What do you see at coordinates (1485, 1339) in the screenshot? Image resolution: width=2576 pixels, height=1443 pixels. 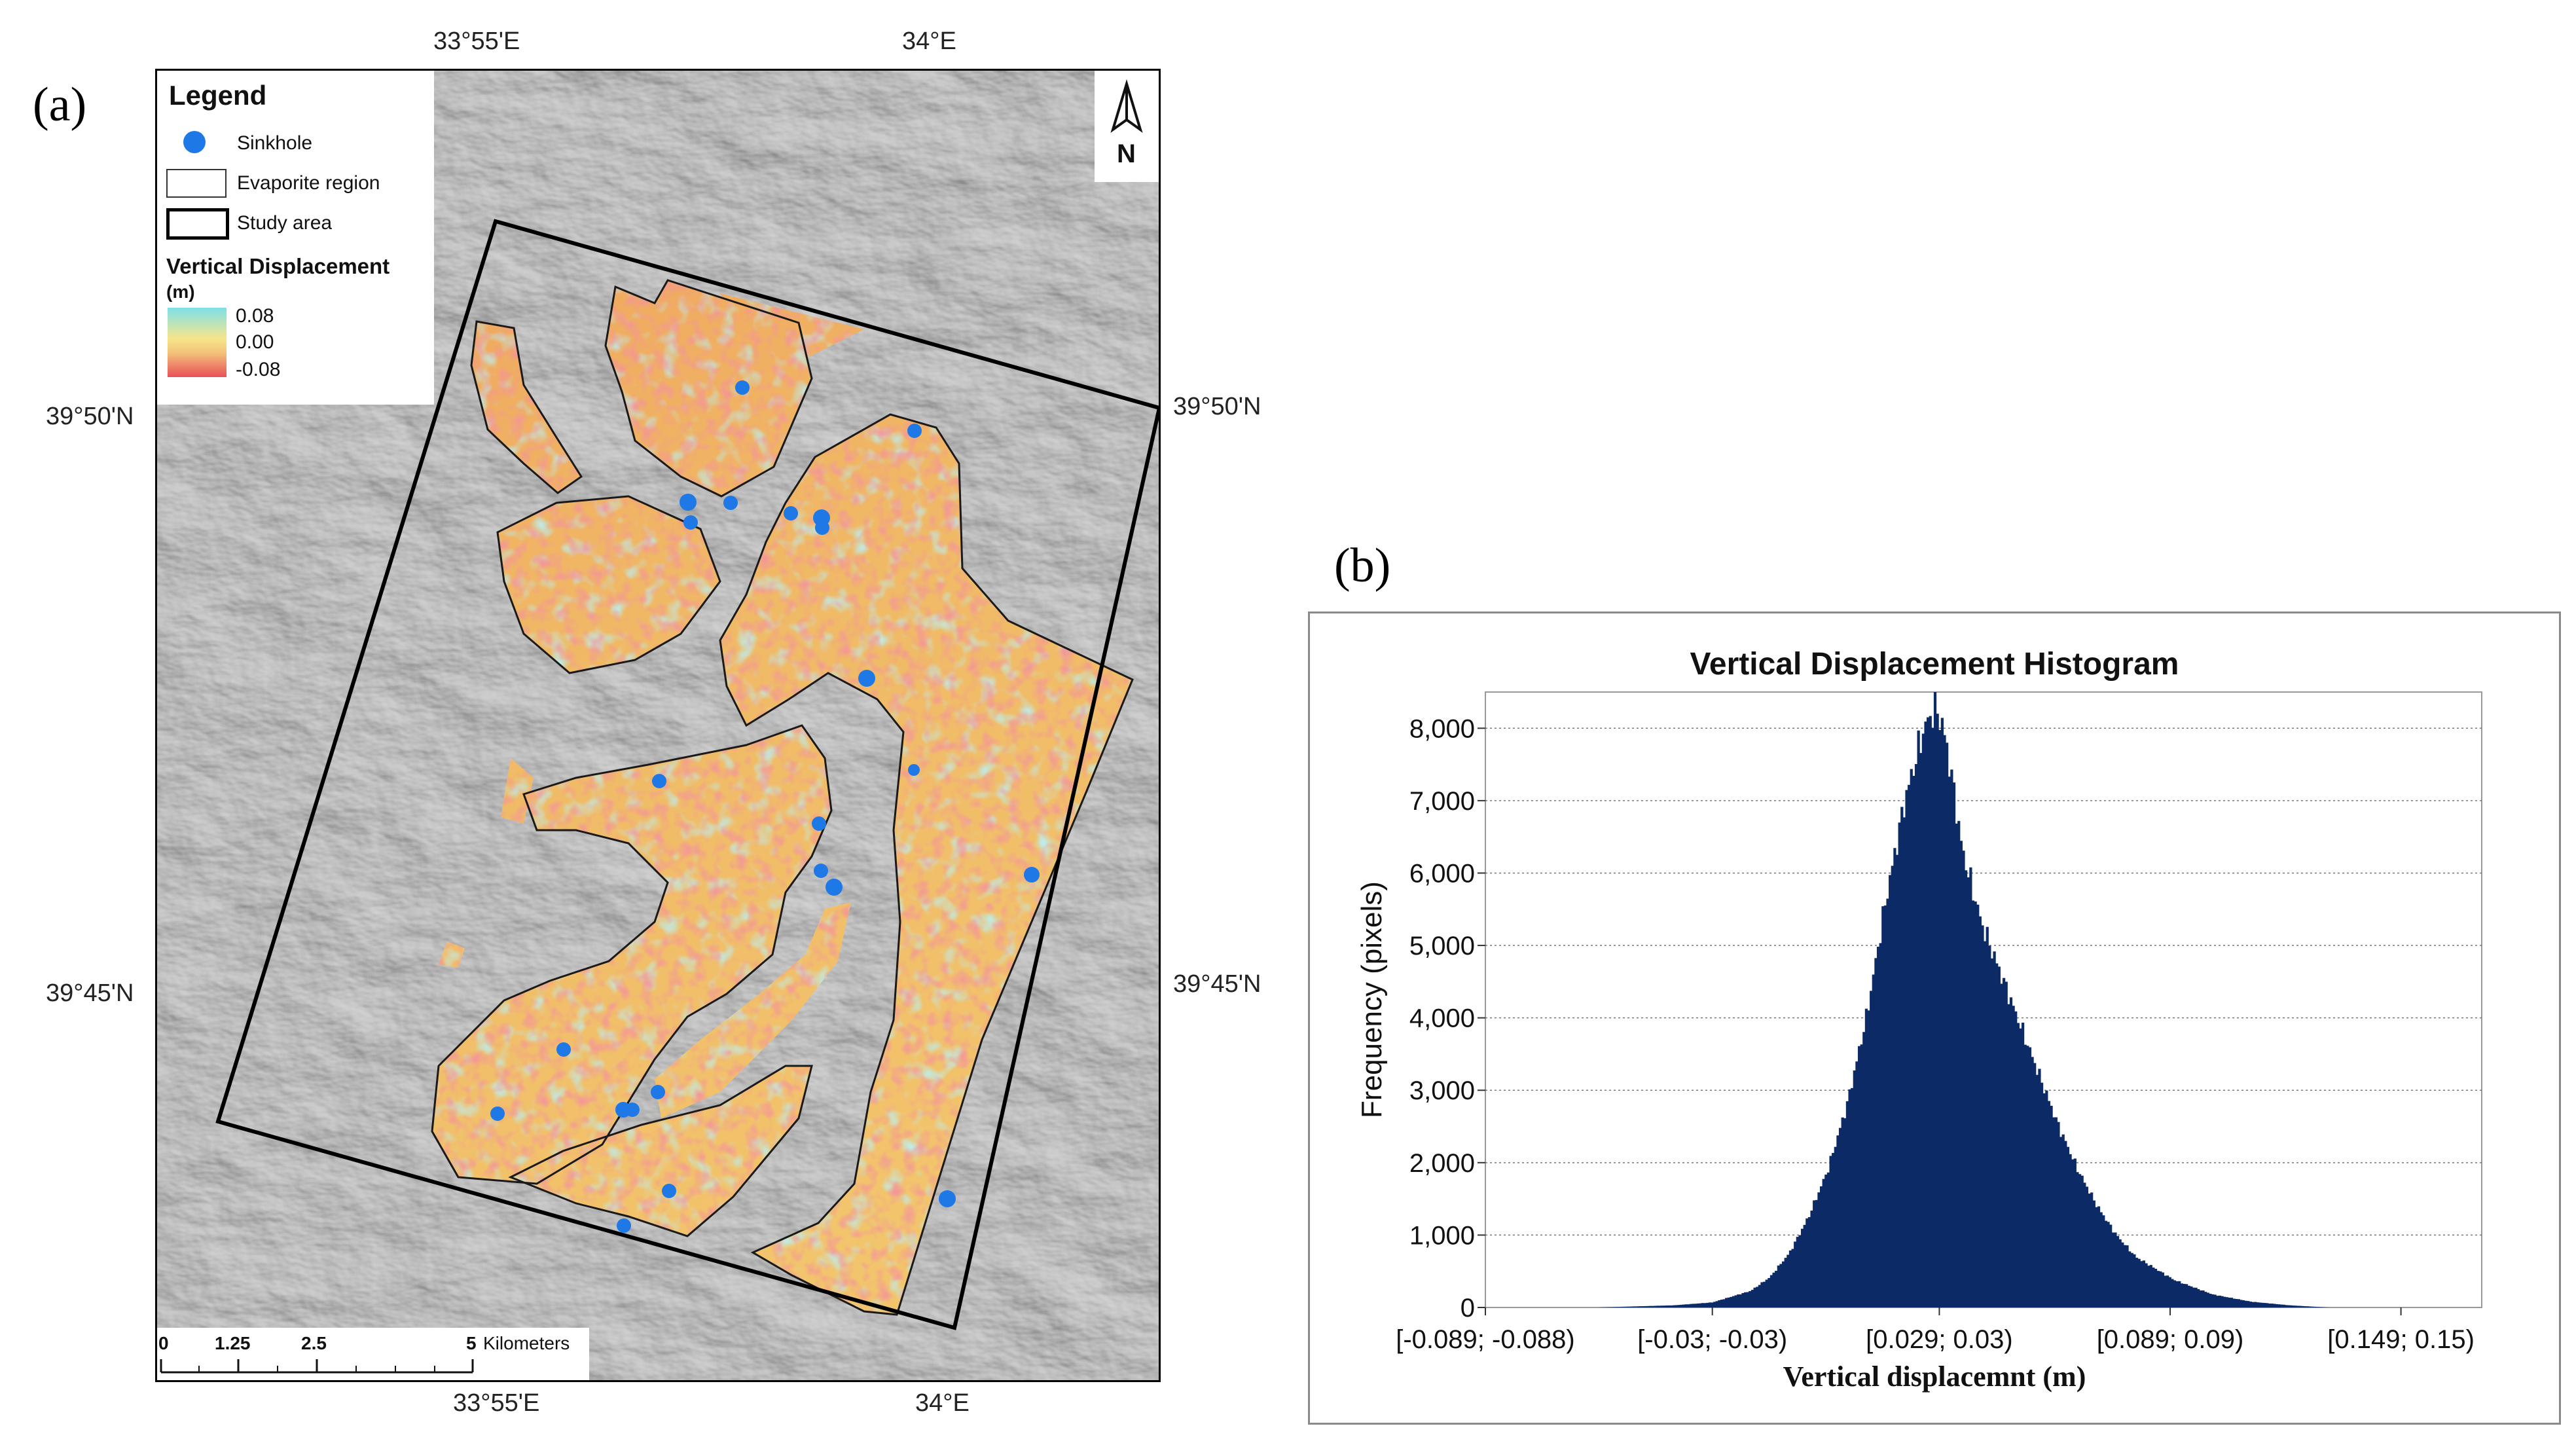 I see `x-tick-label: [-0.089; -0.088)` at bounding box center [1485, 1339].